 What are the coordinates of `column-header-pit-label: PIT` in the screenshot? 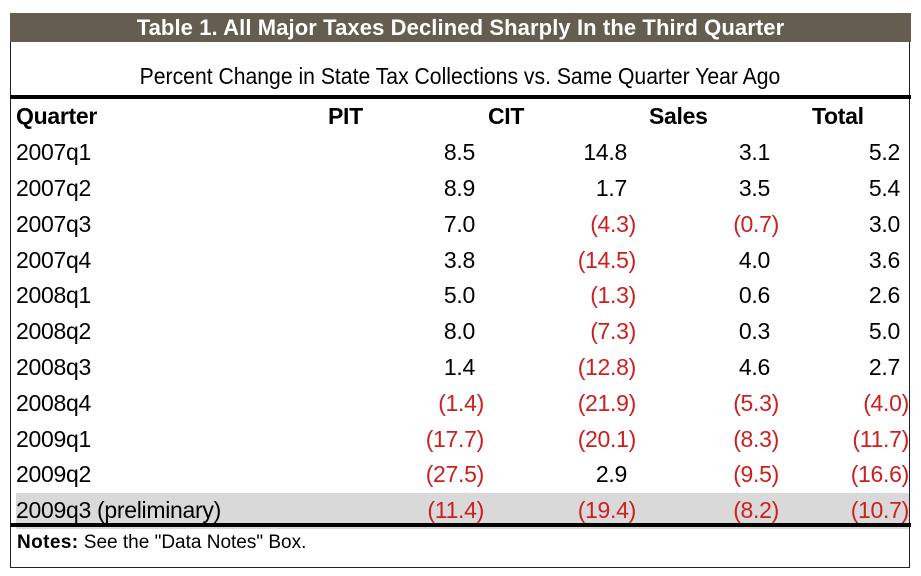 It's located at (345, 116).